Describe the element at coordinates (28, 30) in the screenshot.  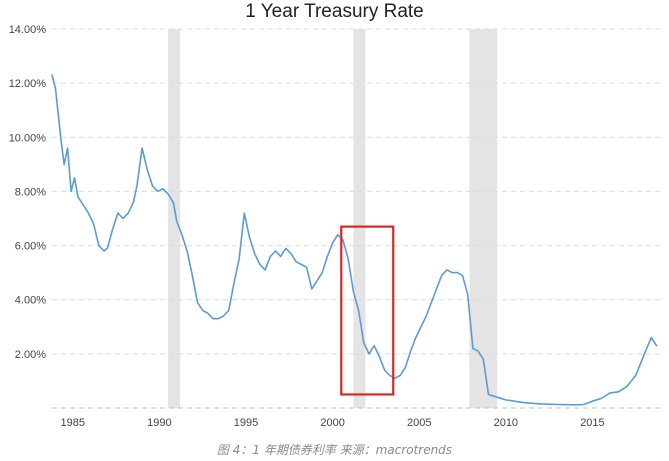
I see `y-tick-label: 14.00%` at that location.